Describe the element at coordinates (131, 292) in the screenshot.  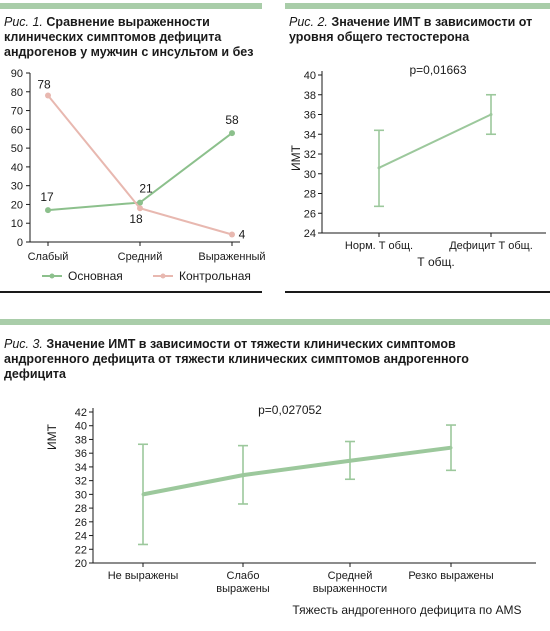
I see `divider-left` at that location.